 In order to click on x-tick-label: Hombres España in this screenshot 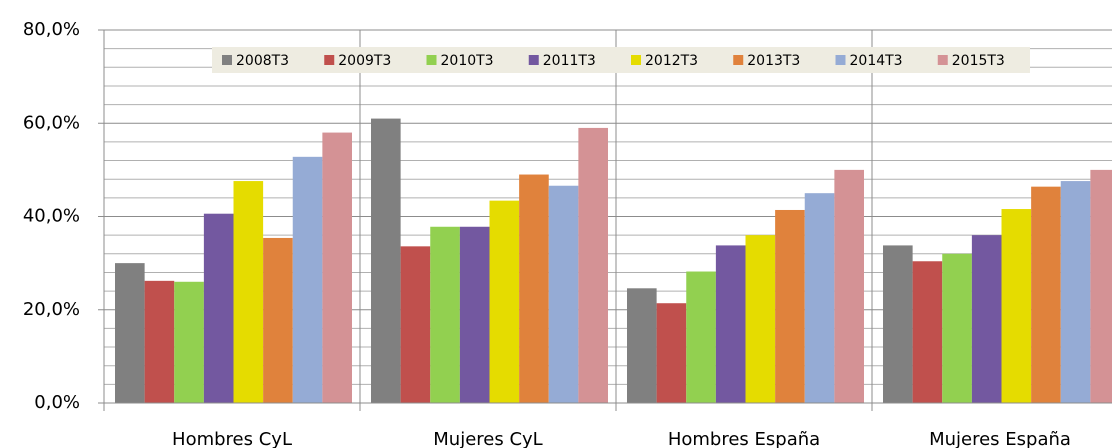, I will do `click(744, 438)`.